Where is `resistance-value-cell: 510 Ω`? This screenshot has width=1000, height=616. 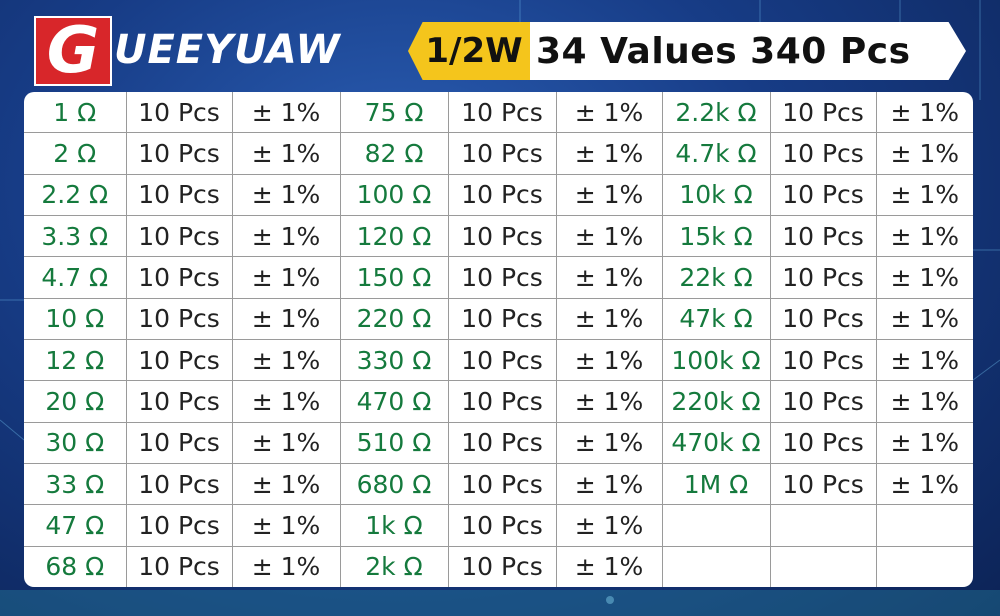
resistance-value-cell: 510 Ω is located at coordinates (394, 443).